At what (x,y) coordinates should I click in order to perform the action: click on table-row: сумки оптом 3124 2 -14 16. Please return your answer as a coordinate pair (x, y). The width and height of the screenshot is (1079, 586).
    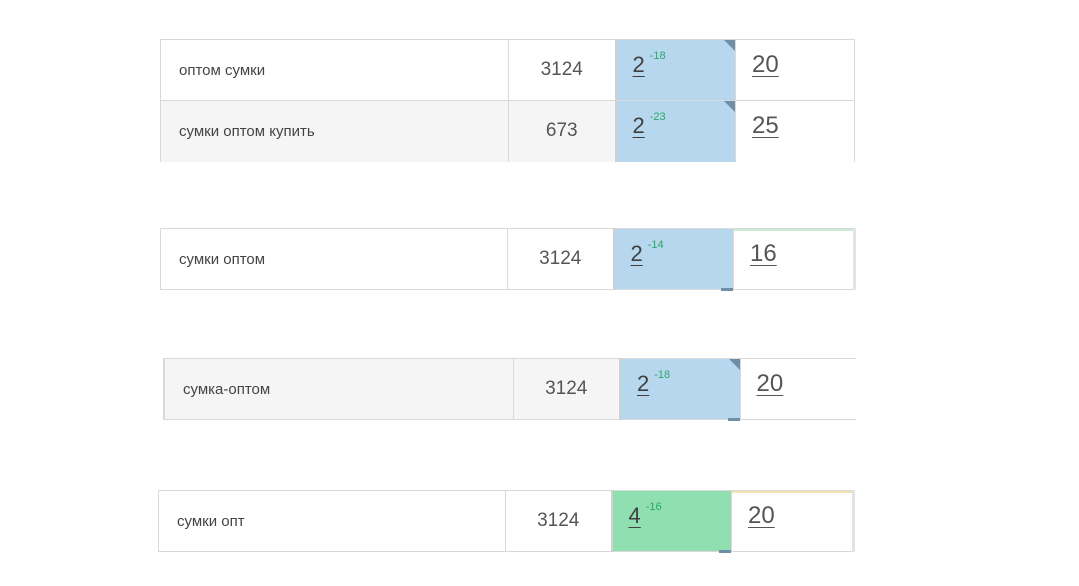
    Looking at the image, I should click on (508, 259).